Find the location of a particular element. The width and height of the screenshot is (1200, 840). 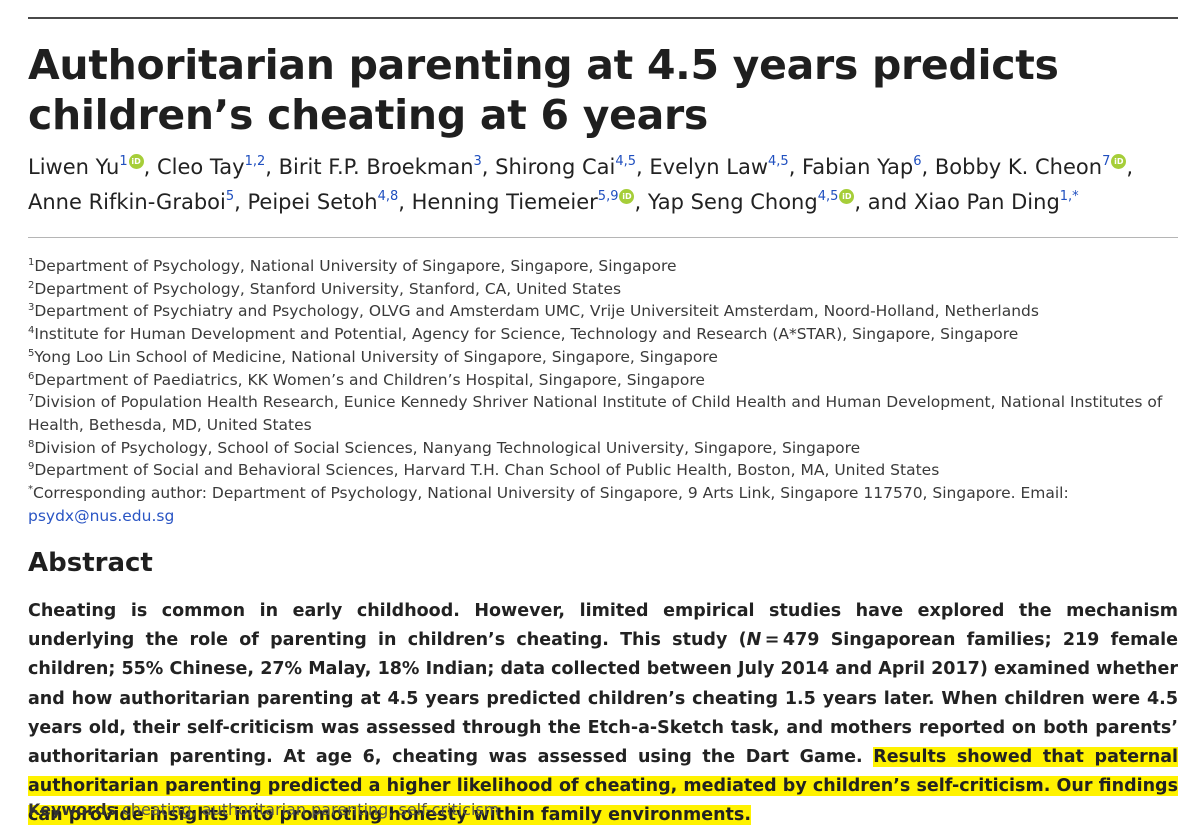

author-affil-sup: 1,2 is located at coordinates (255, 161).